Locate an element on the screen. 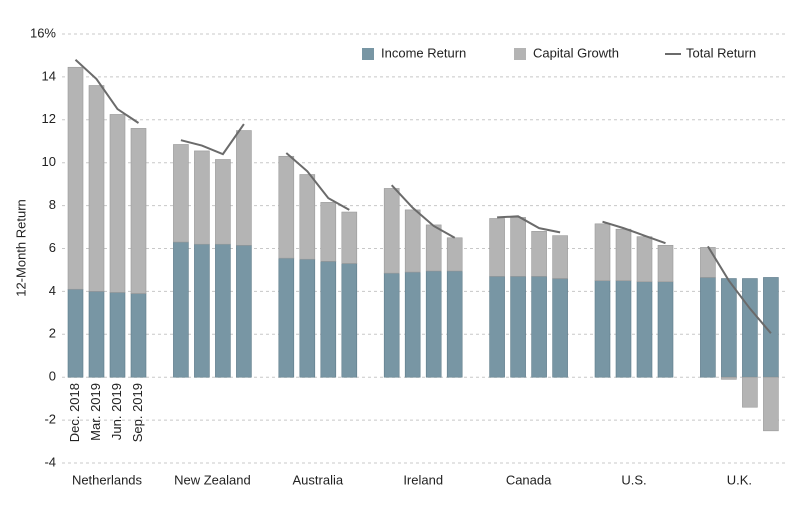 The image size is (800, 513). period-label: Mar. 2019 is located at coordinates (95, 412).